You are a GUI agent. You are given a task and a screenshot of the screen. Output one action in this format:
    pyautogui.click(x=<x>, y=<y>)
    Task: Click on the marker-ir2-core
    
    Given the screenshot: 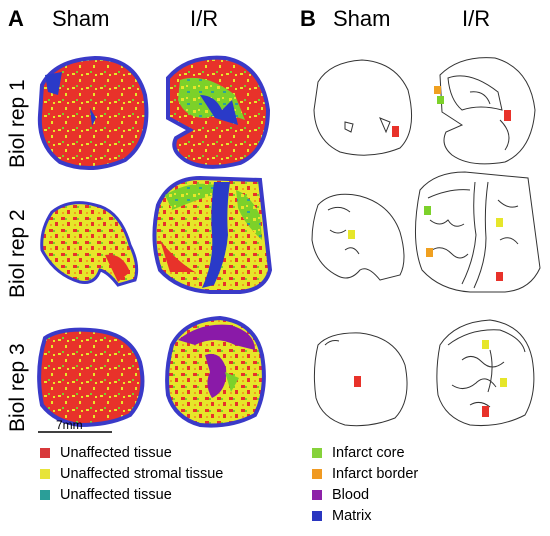 What is the action you would take?
    pyautogui.click(x=427, y=210)
    